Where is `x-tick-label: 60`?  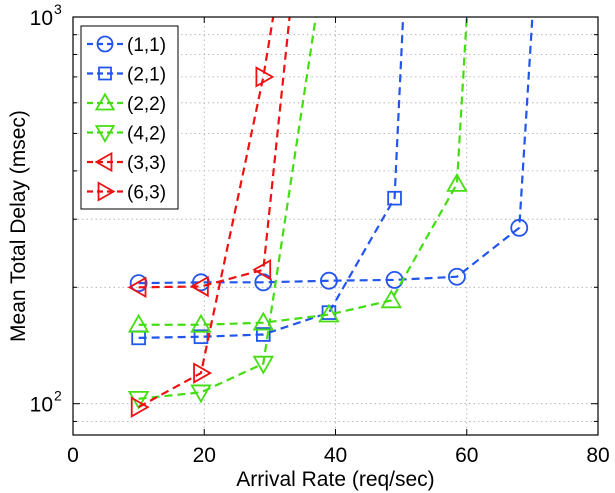
x-tick-label: 60 is located at coordinates (466, 455).